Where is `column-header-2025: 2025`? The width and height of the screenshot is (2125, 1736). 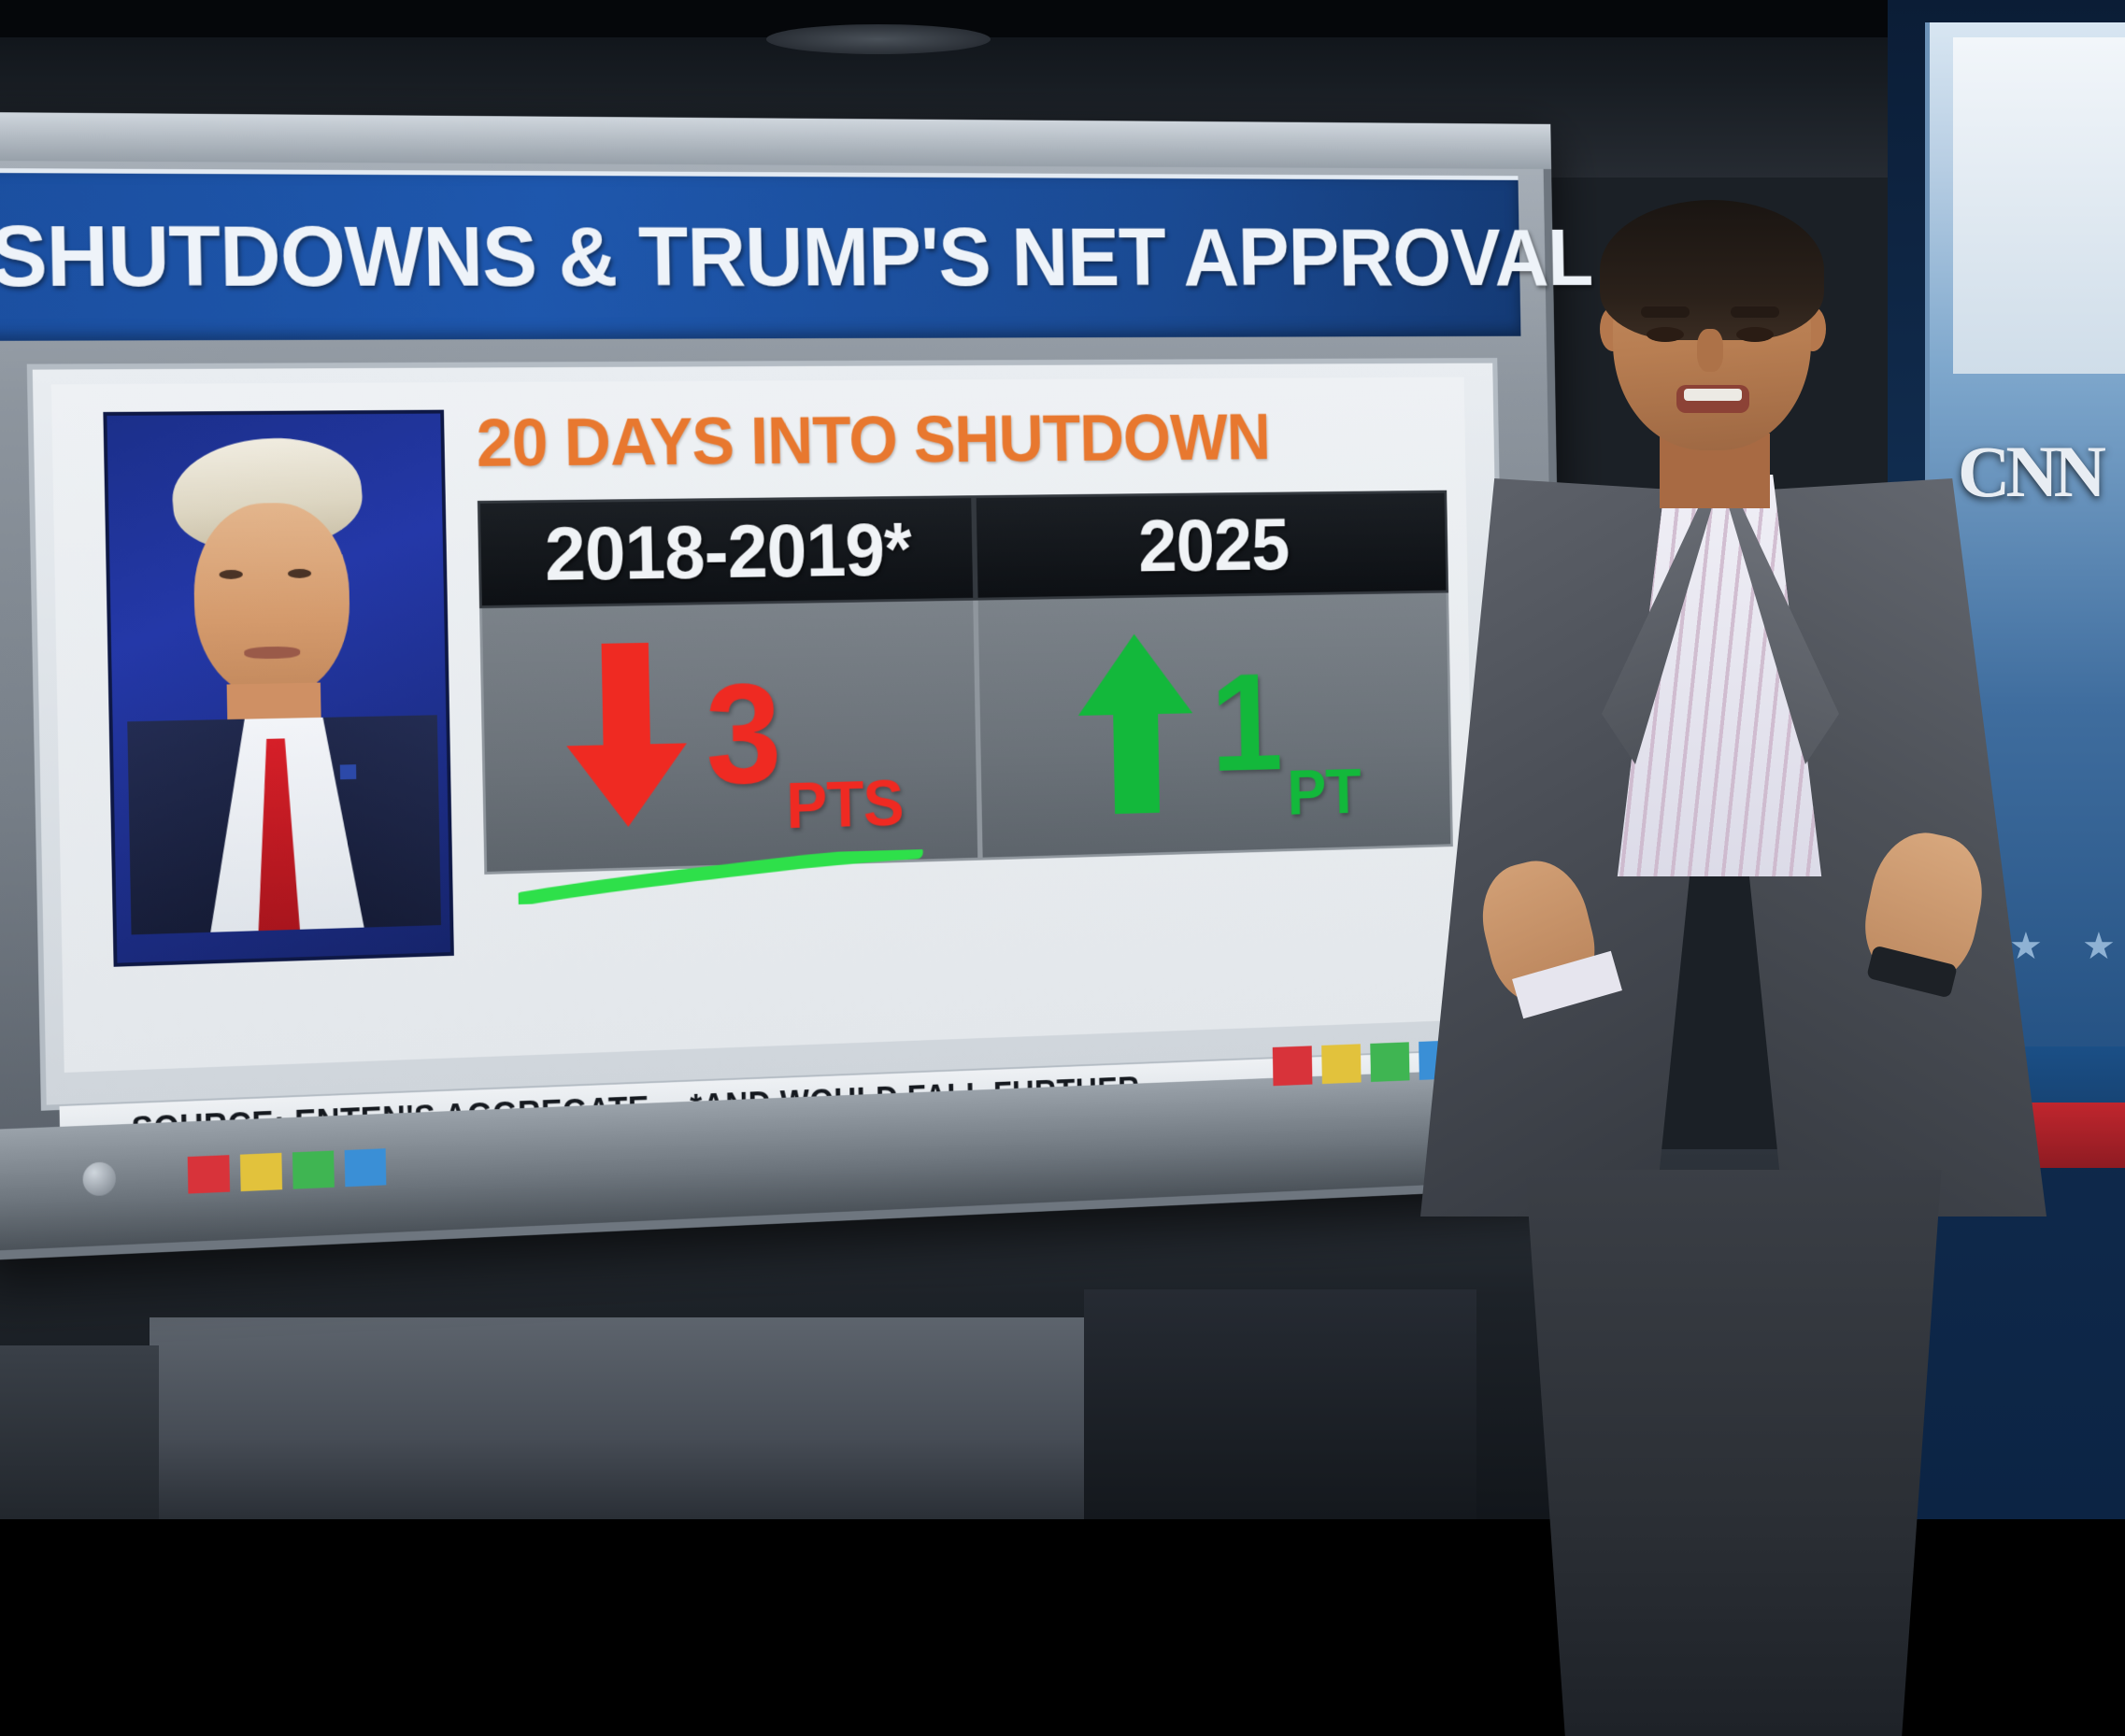 column-header-2025: 2025 is located at coordinates (1211, 545).